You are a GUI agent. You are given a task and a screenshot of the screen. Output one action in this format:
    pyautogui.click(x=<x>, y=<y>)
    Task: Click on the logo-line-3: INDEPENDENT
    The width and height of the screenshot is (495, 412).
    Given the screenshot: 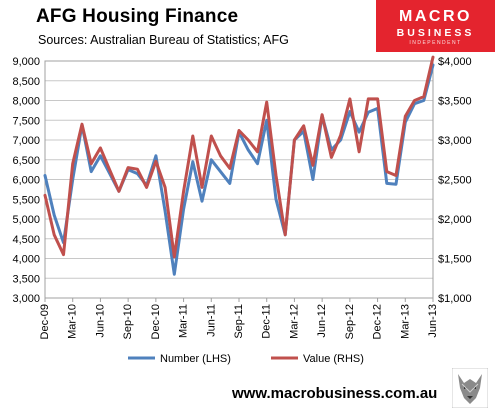 What is the action you would take?
    pyautogui.click(x=435, y=43)
    